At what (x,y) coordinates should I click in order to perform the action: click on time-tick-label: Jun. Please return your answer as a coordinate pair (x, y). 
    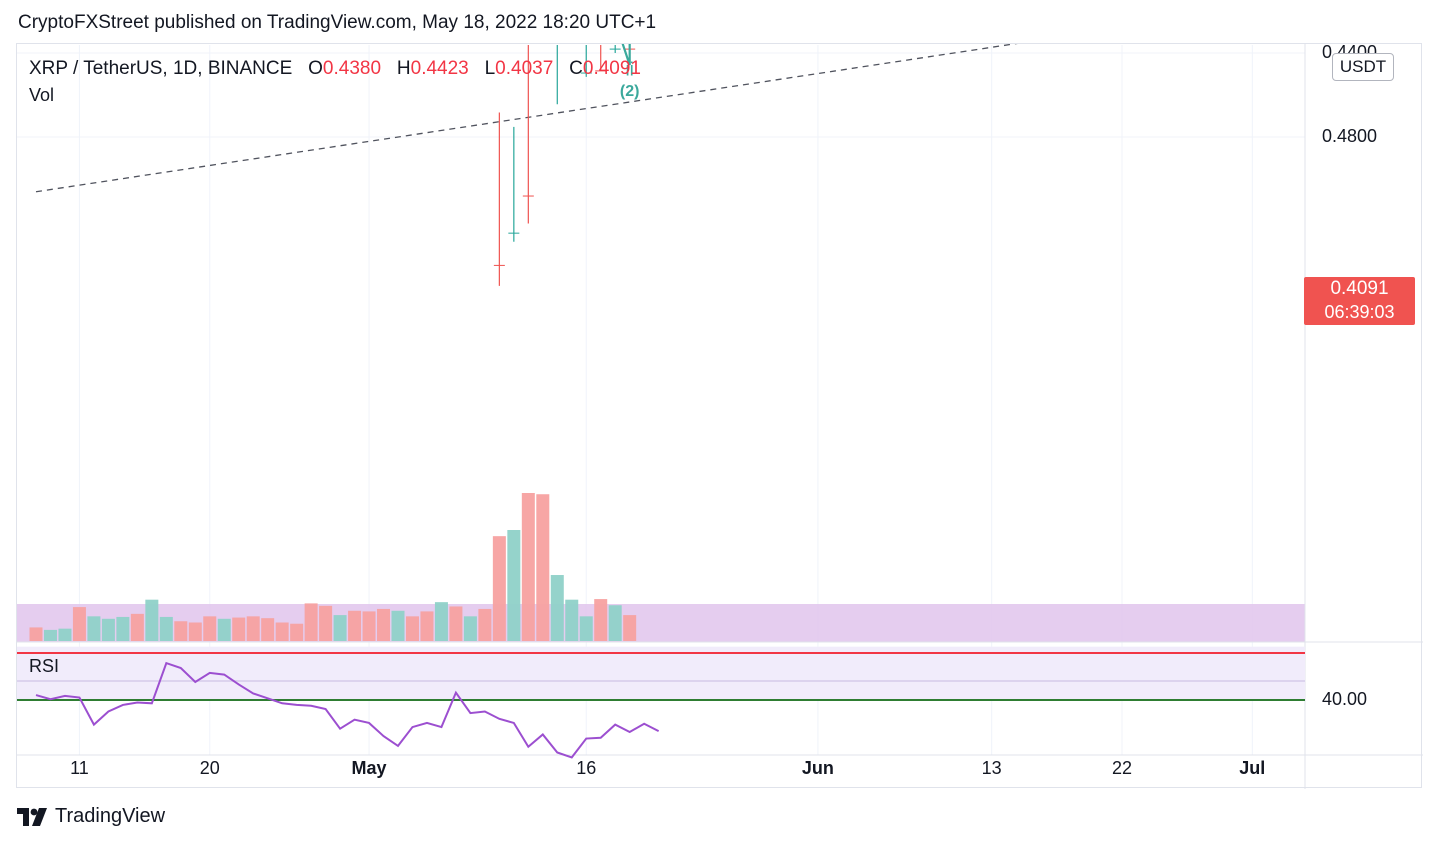
    Looking at the image, I should click on (818, 768).